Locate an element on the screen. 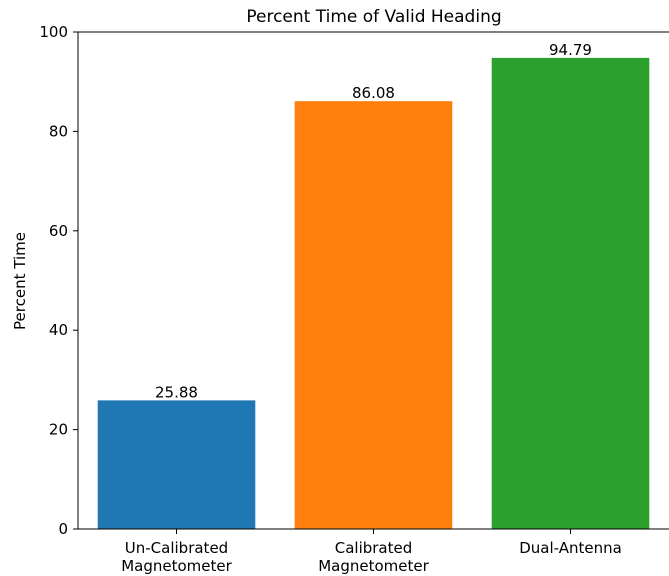 The width and height of the screenshot is (669, 576). x-tick-label-0-0: Un-Calibrated is located at coordinates (176, 548).